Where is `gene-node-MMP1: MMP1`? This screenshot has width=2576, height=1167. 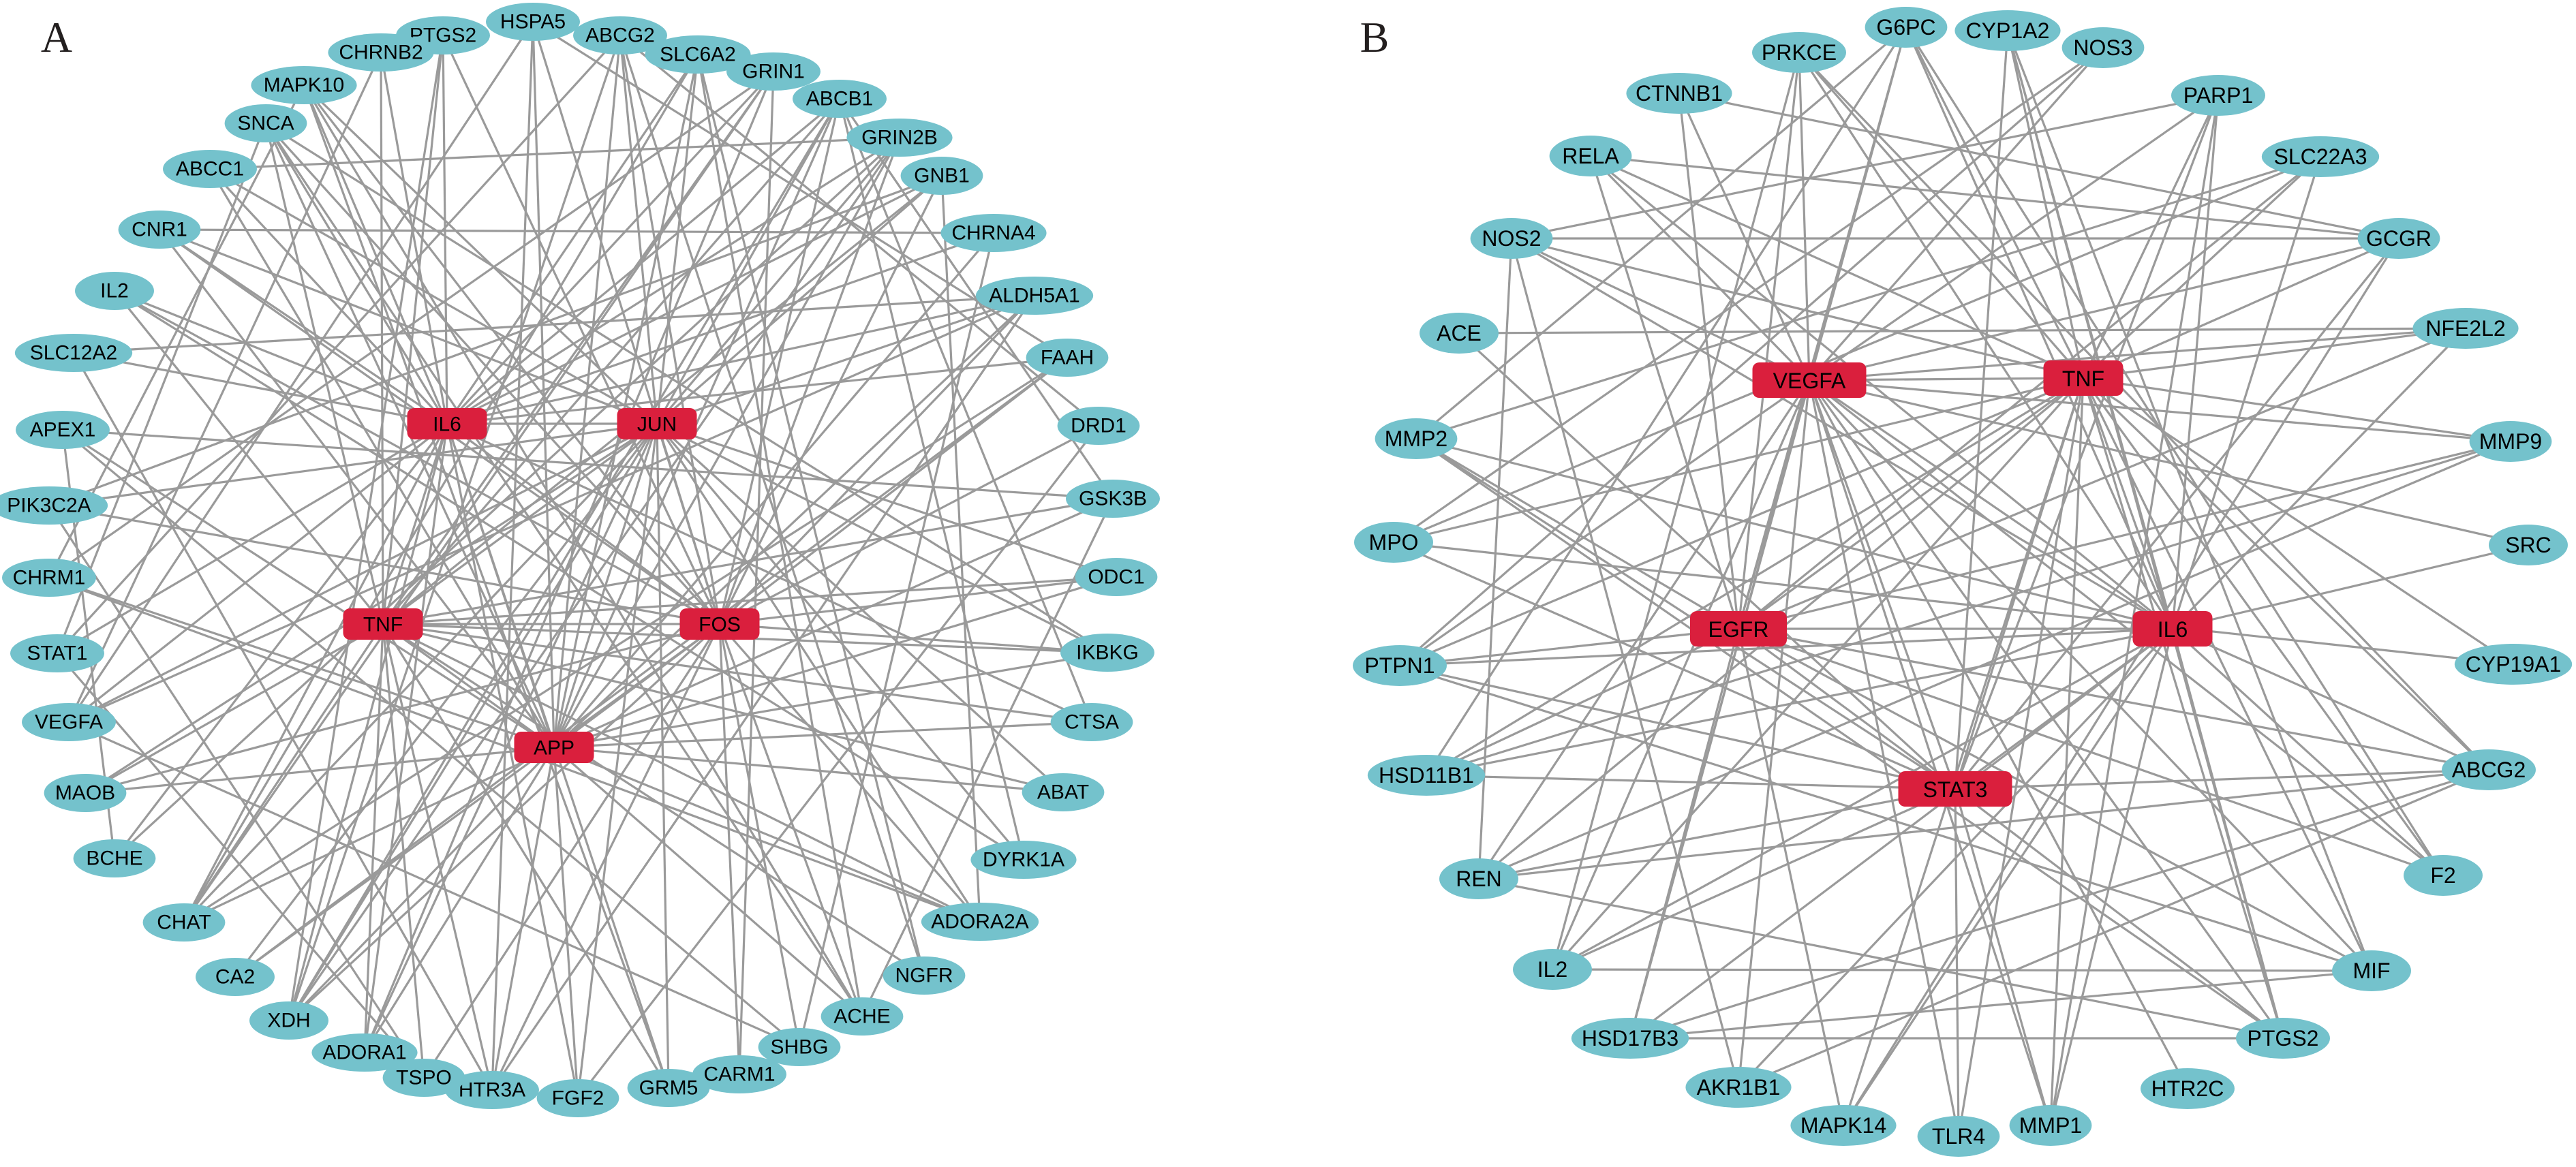
gene-node-MMP1: MMP1 is located at coordinates (2050, 1125).